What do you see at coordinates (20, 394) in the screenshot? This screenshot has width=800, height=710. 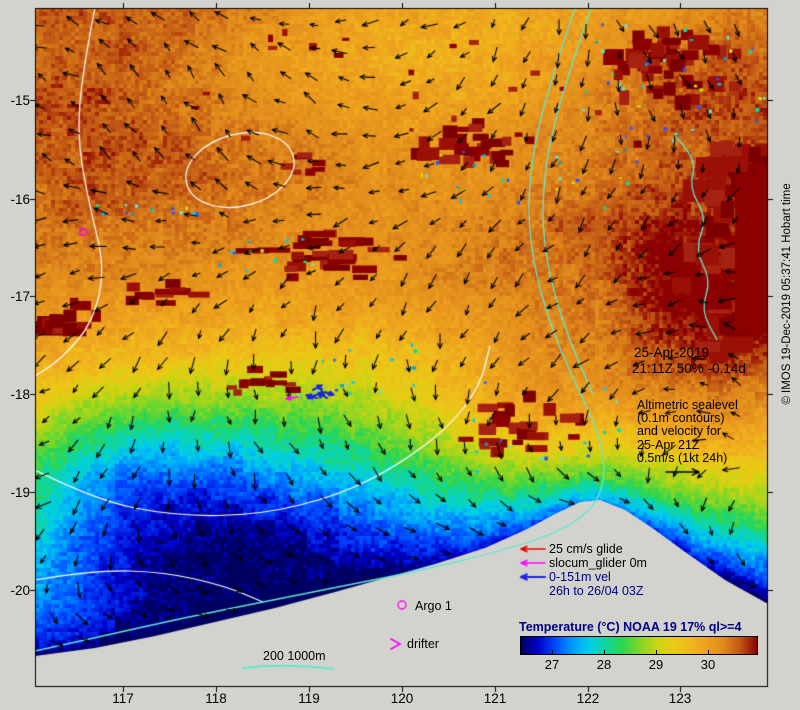 I see `y-axis-label: -18` at bounding box center [20, 394].